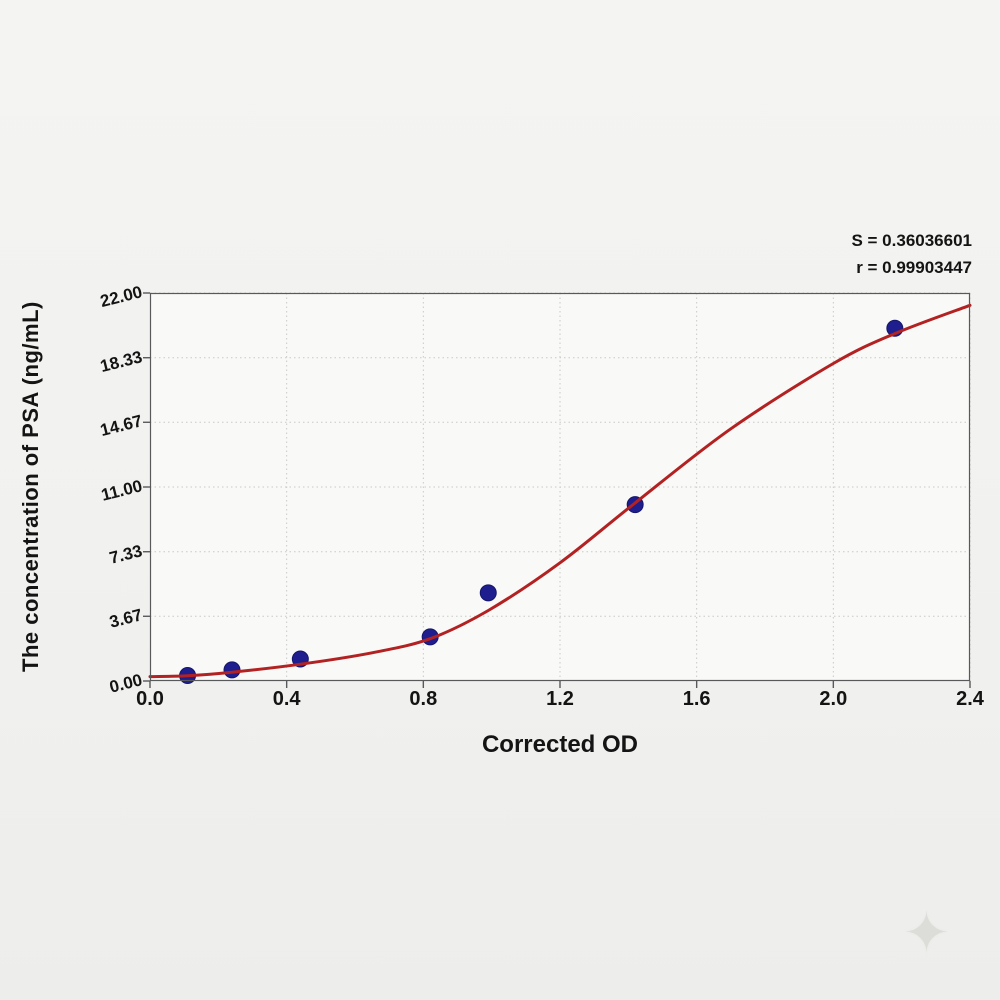 The width and height of the screenshot is (1000, 1000). I want to click on x-tick-label: 0.4, so click(286, 699).